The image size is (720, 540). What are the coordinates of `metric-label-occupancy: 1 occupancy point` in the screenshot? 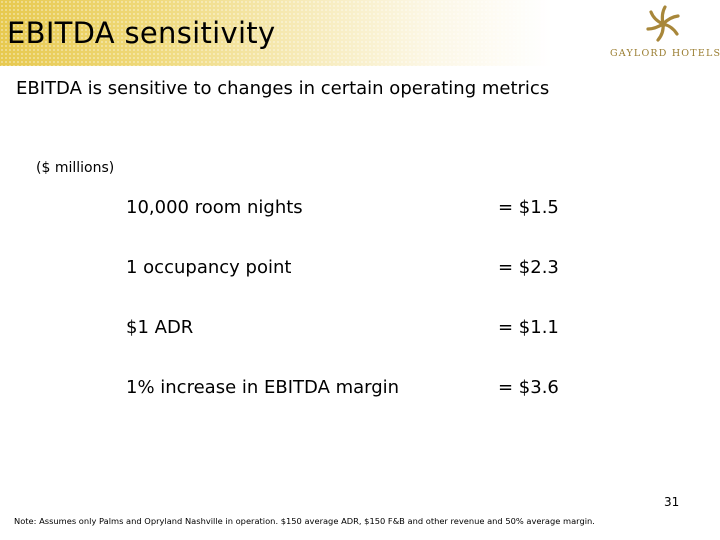 It's located at (209, 267).